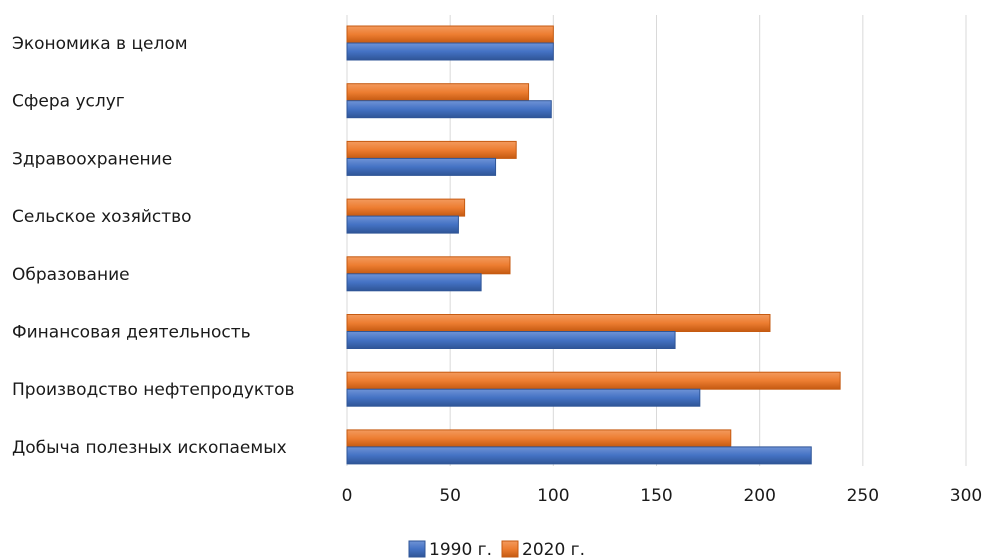 The width and height of the screenshot is (985, 558). Describe the element at coordinates (460, 549) in the screenshot. I see `legend-label-1990: 1990 г.` at that location.